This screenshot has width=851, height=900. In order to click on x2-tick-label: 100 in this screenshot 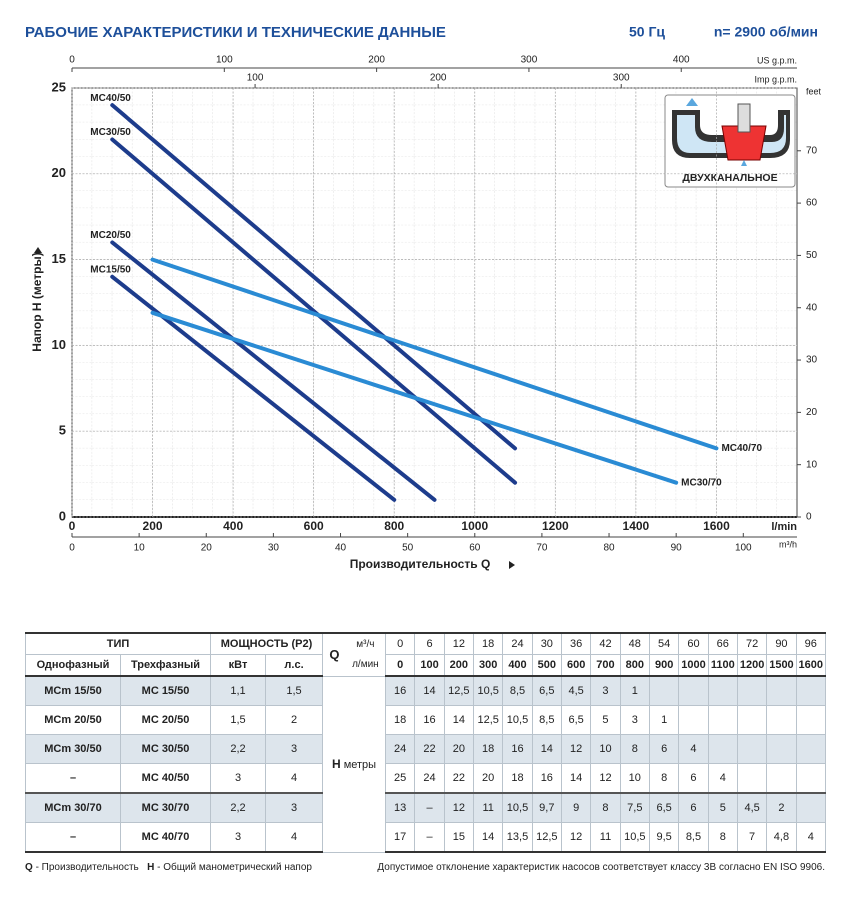, I will do `click(743, 548)`.